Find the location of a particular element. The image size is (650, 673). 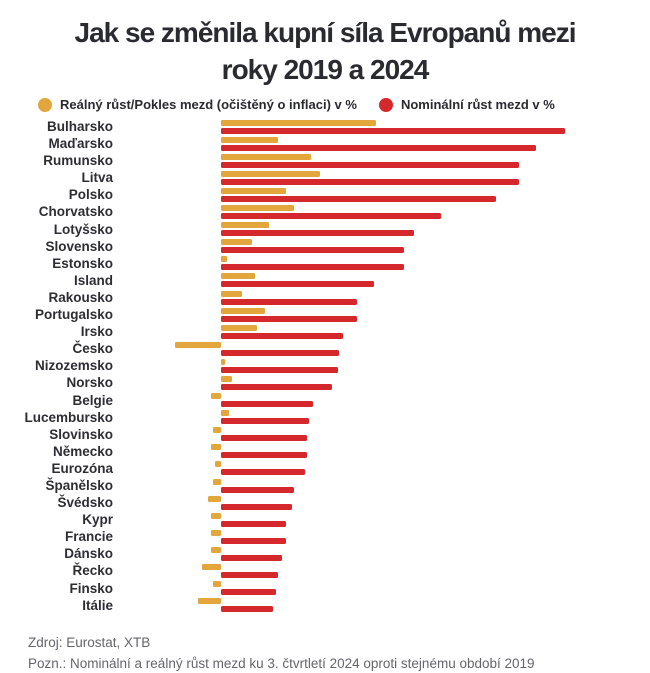

source-text: Zdroj: Eurostat, XTB is located at coordinates (89, 642).